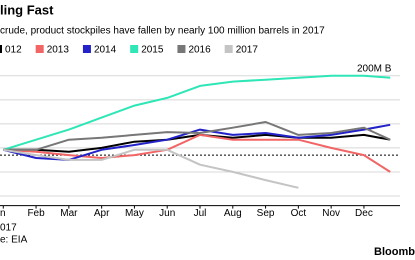  I want to click on source: e: EIA, so click(14, 240).